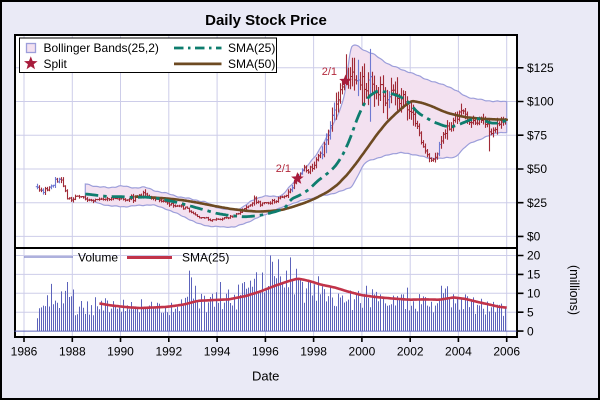 The width and height of the screenshot is (600, 405). Describe the element at coordinates (574, 290) in the screenshot. I see `svg-text: (millions)` at that location.